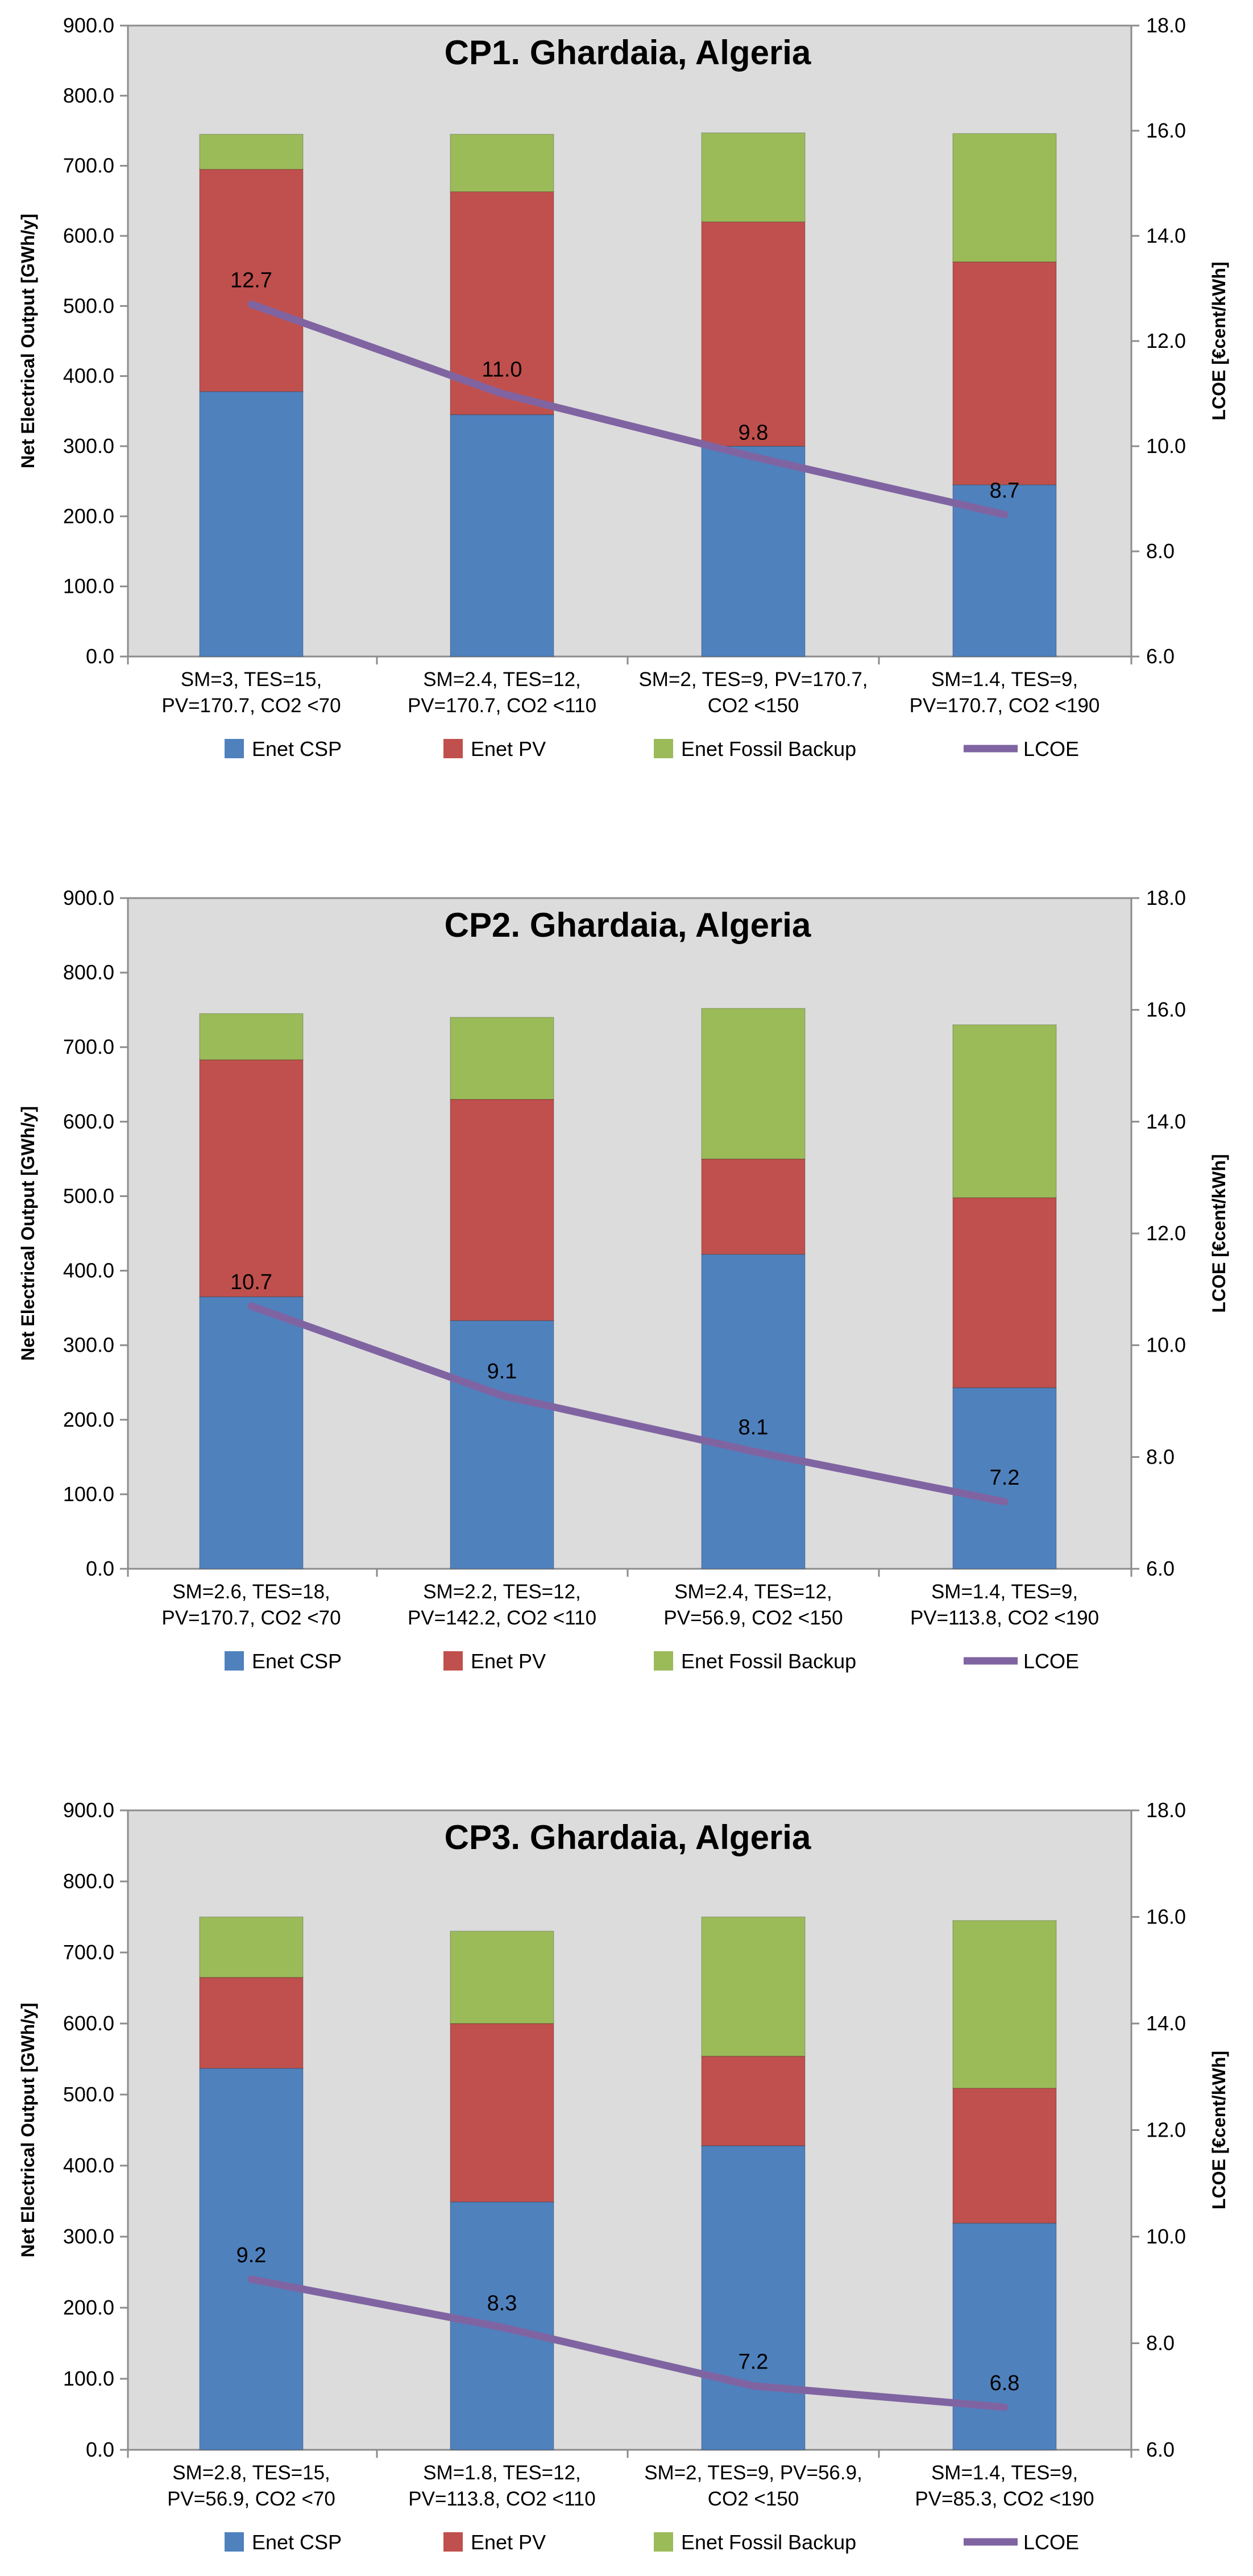 The height and width of the screenshot is (2576, 1253). What do you see at coordinates (753, 680) in the screenshot?
I see `x-category-label: SM=2, TES=9, PV=170.7,` at bounding box center [753, 680].